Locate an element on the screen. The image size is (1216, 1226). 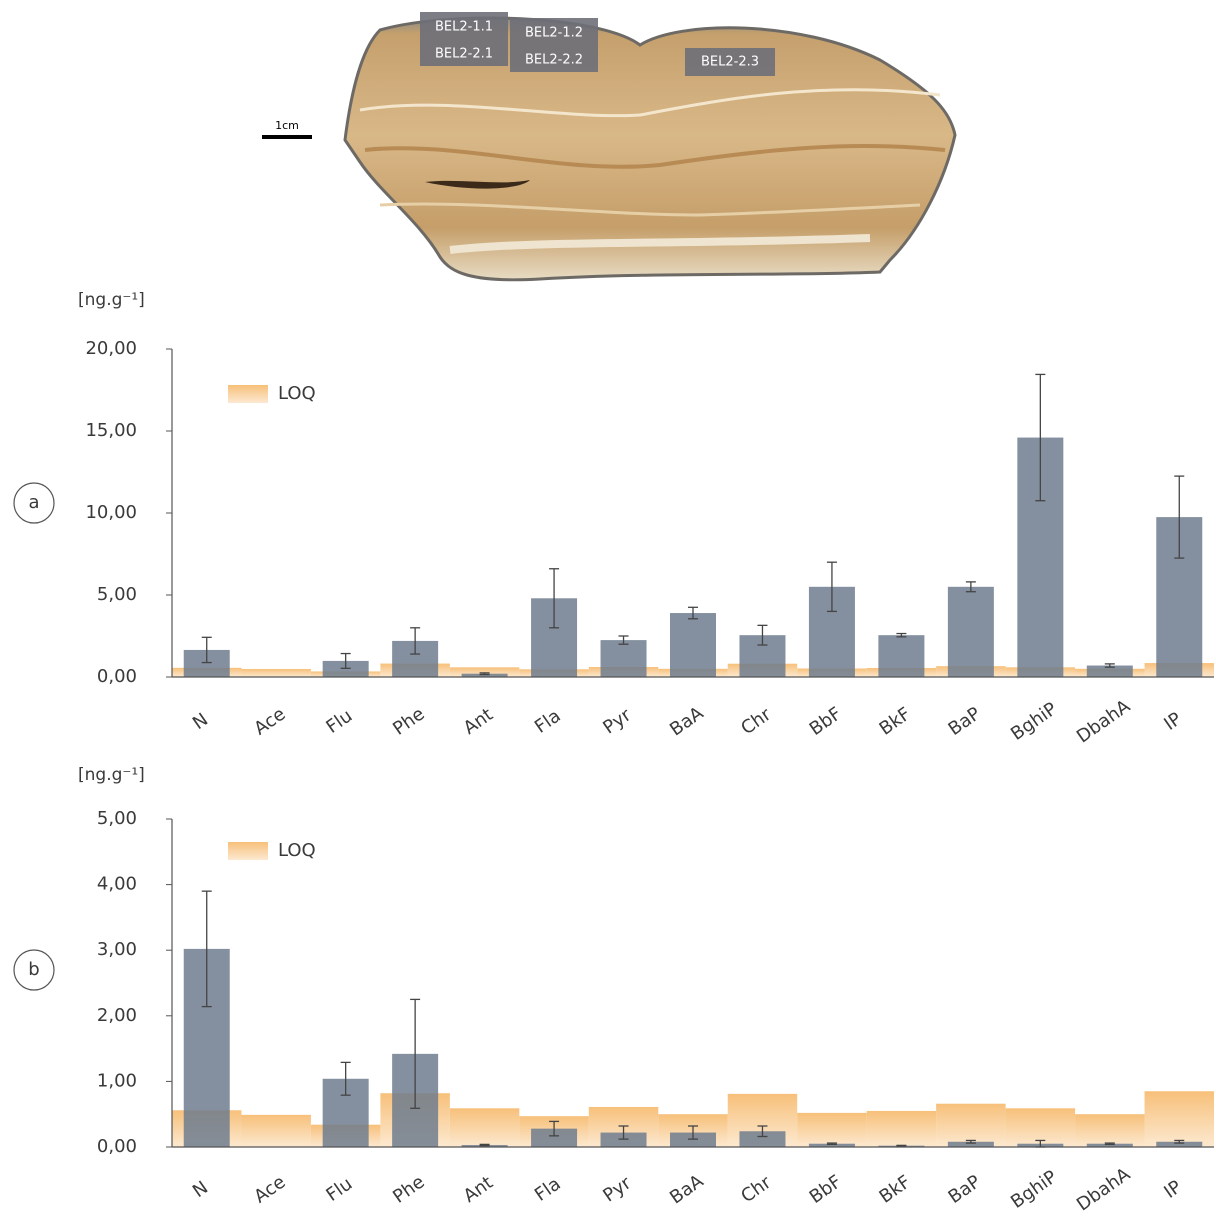
sample-label: BEL2-1.1 is located at coordinates (464, 27).